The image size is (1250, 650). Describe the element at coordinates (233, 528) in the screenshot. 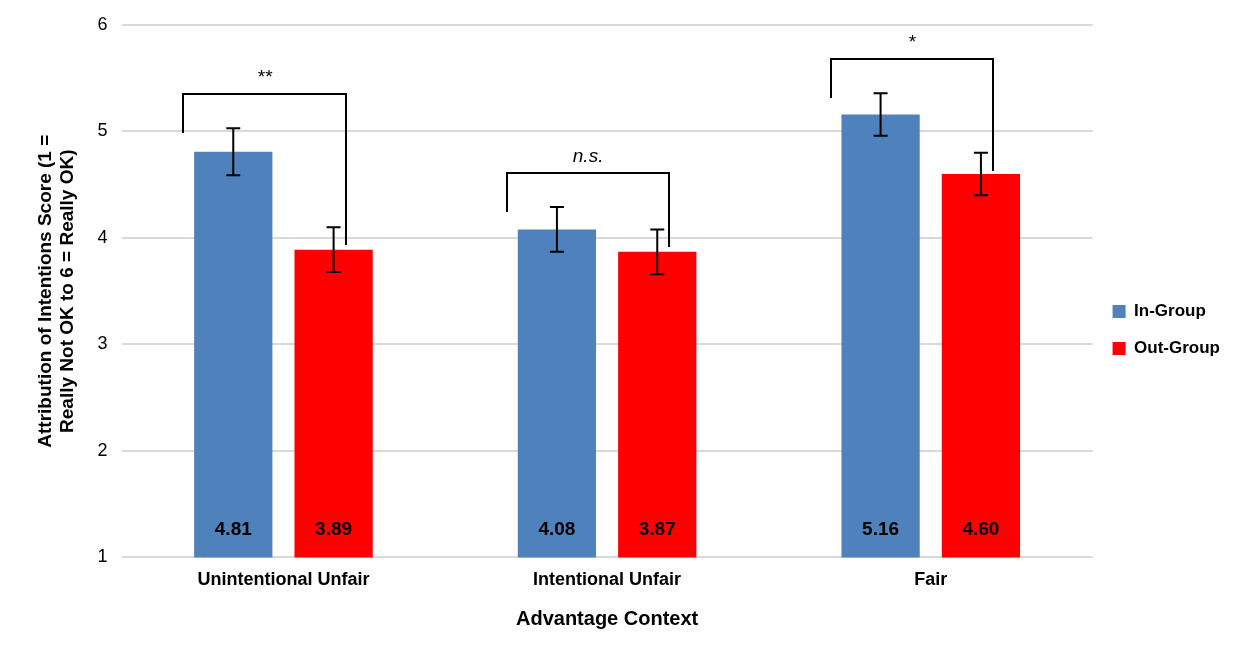

I see `data-label: 4.81` at that location.